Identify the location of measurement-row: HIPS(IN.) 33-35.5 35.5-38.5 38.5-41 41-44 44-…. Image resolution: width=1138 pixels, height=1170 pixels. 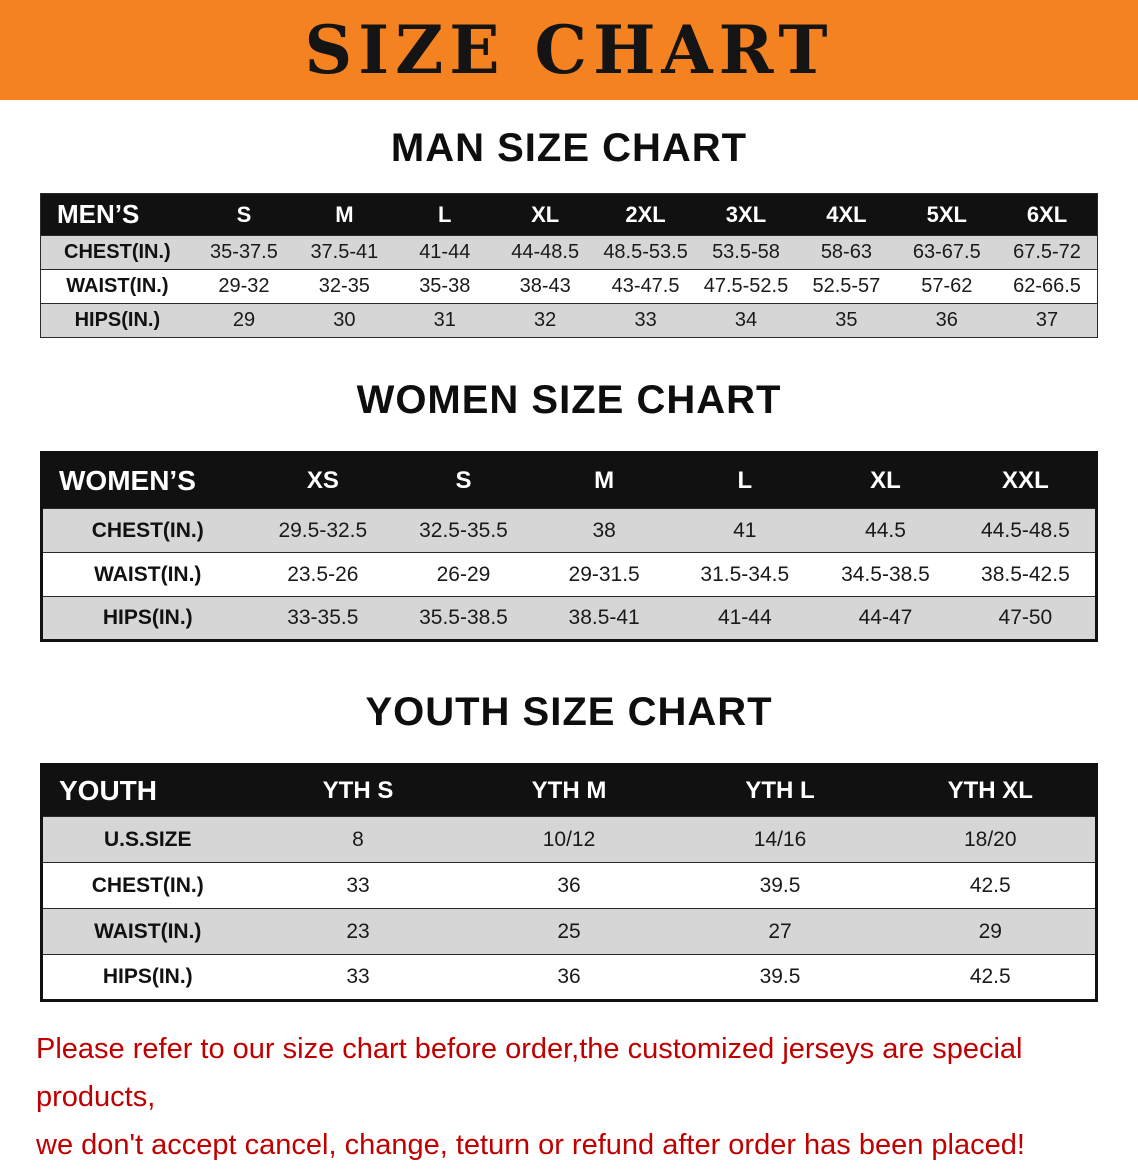
(569, 618).